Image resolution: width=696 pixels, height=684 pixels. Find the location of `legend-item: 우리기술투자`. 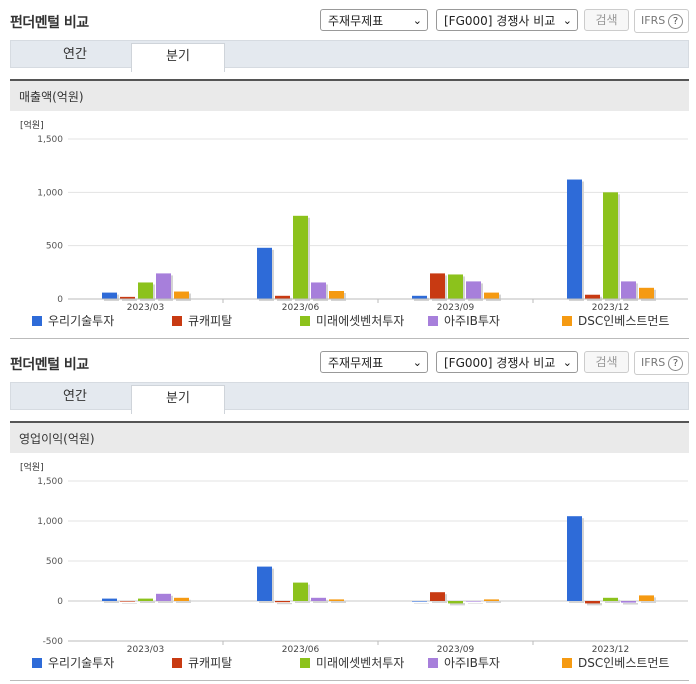

legend-item: 우리기술투자 is located at coordinates (73, 663).